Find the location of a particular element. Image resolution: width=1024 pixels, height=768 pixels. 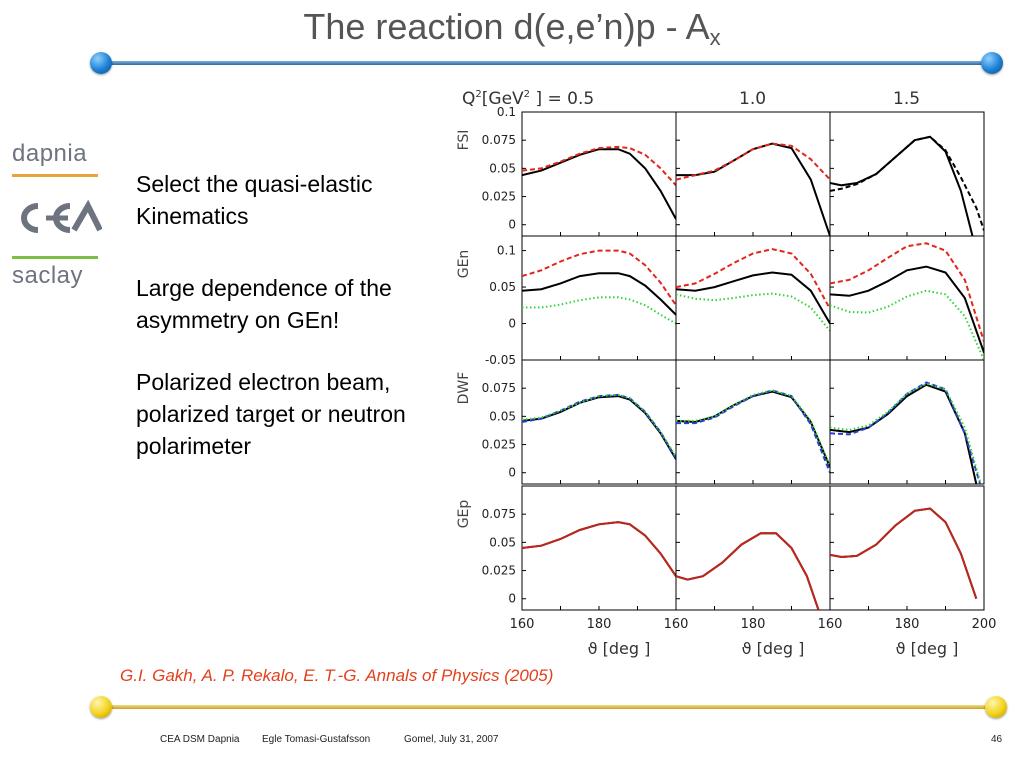

footer-event: Gomel, July 31, 2007 is located at coordinates (451, 739).